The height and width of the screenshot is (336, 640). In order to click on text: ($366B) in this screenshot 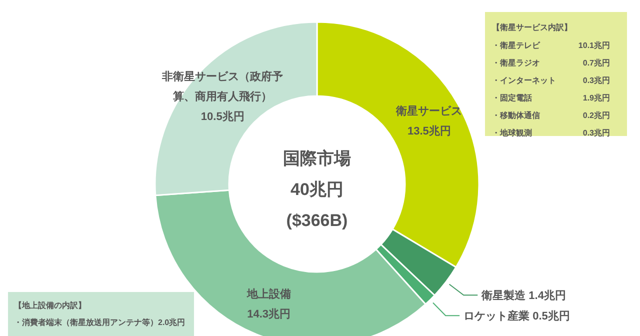, I will do `click(317, 220)`.